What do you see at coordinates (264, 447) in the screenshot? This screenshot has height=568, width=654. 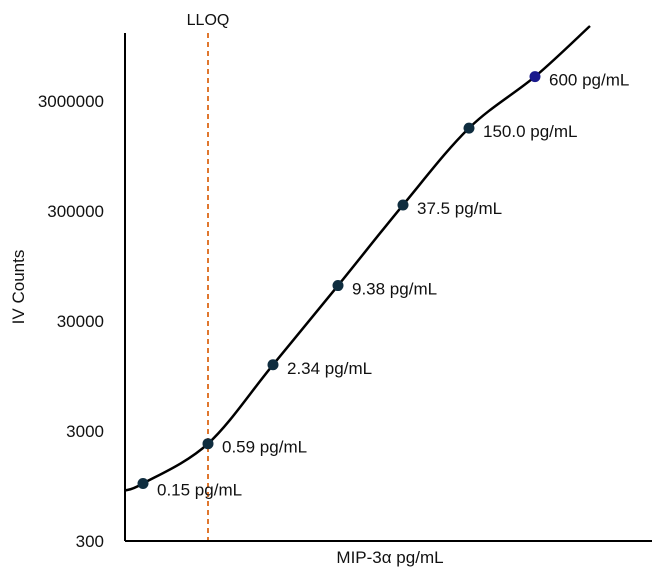 I see `data-point-label: 0.59 pg/mL` at bounding box center [264, 447].